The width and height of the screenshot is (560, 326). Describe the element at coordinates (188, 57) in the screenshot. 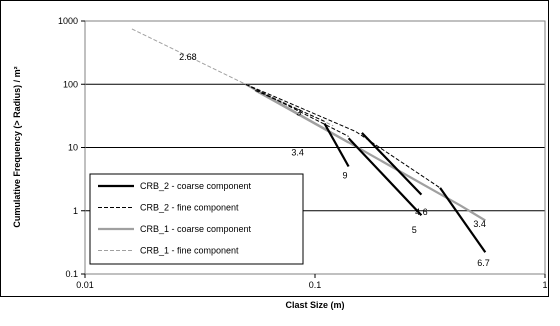

I see `slope-annotation: 2.68` at that location.